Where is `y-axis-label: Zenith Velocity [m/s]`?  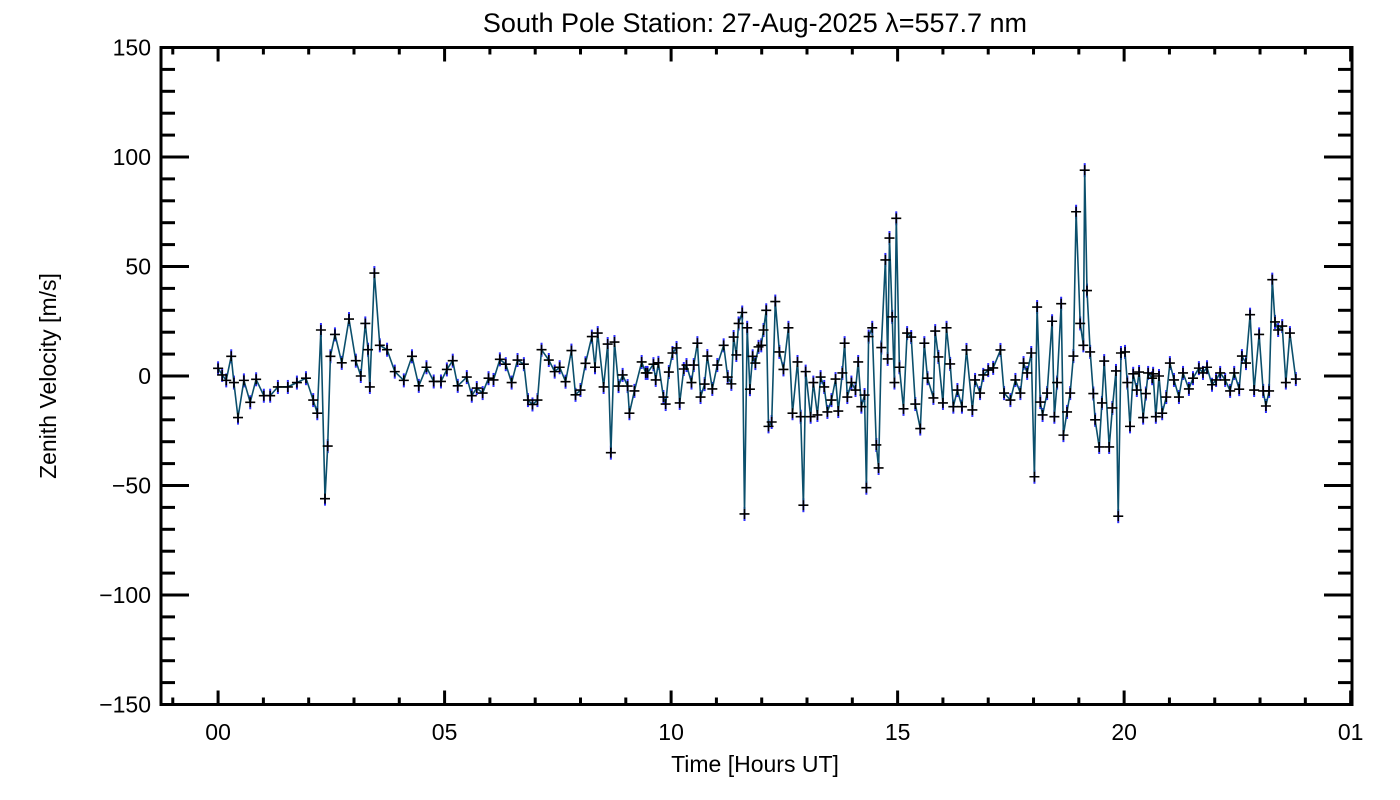
y-axis-label: Zenith Velocity [m/s] is located at coordinates (48, 376).